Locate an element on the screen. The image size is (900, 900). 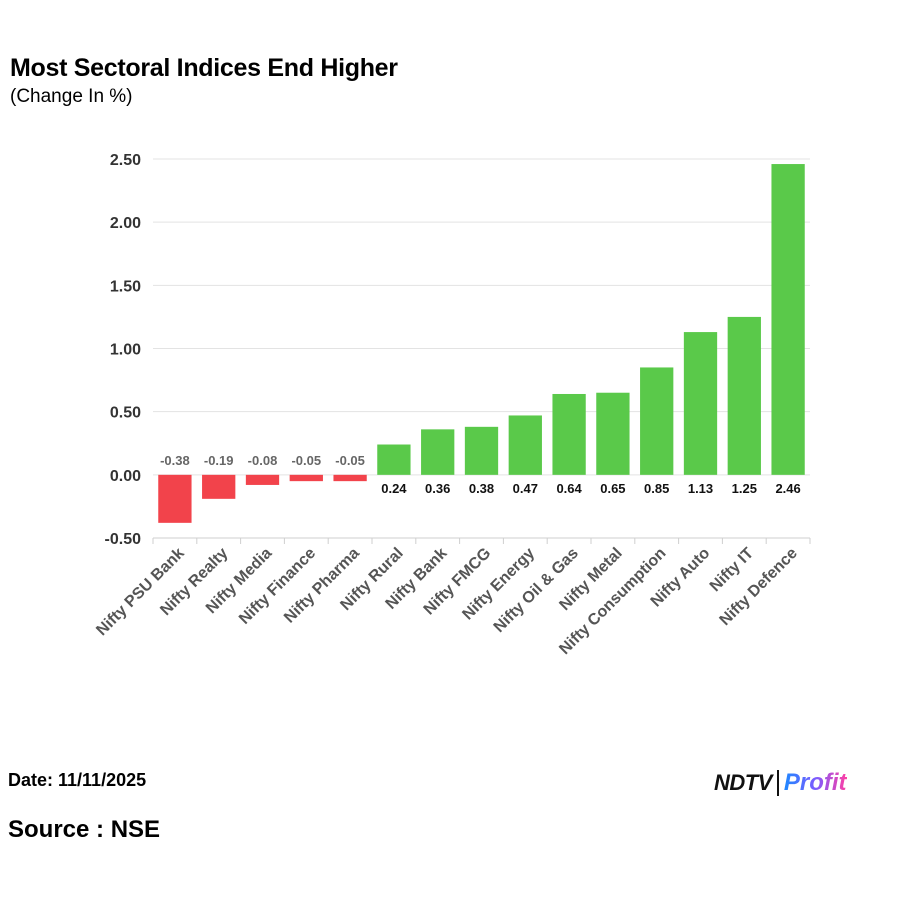
data-label: 2.46 is located at coordinates (787, 488).